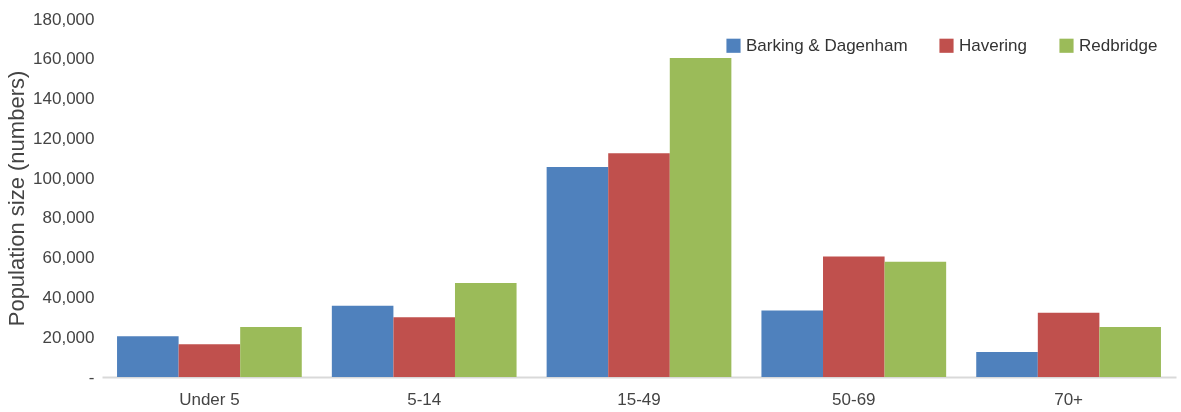  I want to click on y-tick-label: 80,000, so click(68, 218).